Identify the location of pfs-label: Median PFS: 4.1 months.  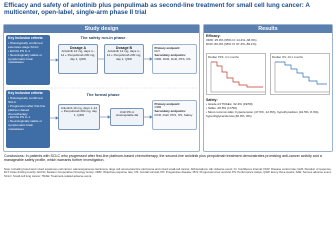
(223, 57).